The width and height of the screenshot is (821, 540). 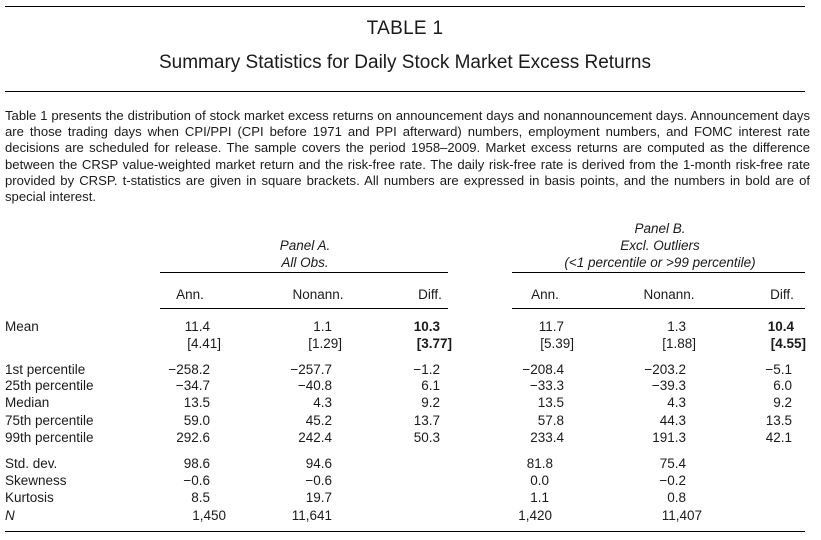 What do you see at coordinates (196, 480) in the screenshot?
I see `cell-skew-ann-a: −0.6` at bounding box center [196, 480].